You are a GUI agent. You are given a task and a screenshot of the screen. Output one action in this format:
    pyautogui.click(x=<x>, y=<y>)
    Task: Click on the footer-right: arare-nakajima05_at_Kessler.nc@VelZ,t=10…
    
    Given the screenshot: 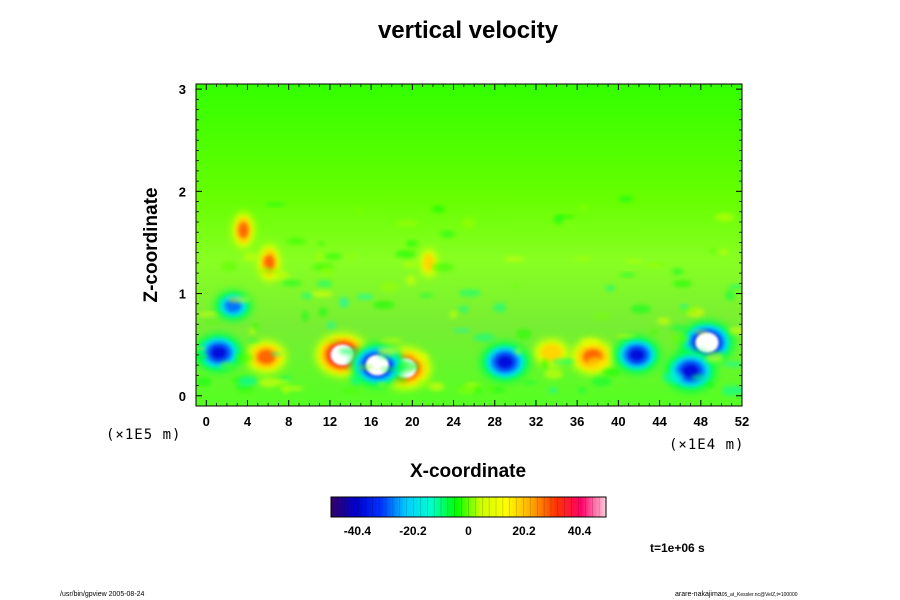 What is the action you would take?
    pyautogui.click(x=736, y=594)
    